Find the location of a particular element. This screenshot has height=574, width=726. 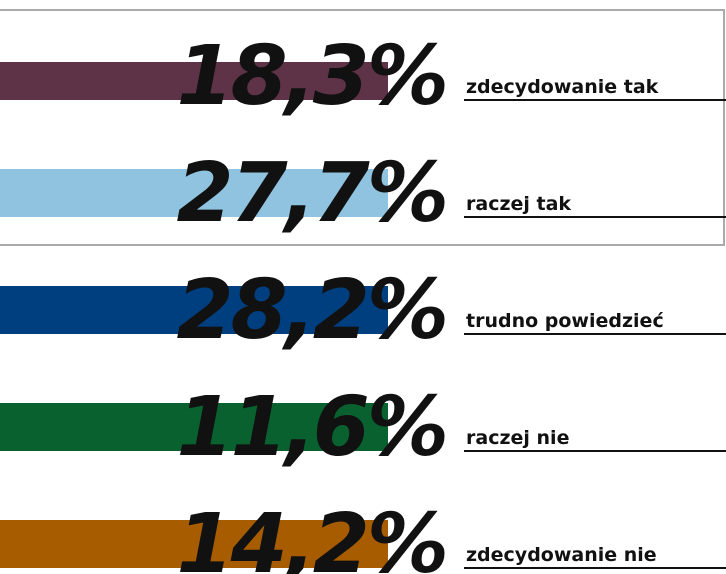

label: zdecydowanie nie is located at coordinates (561, 555).